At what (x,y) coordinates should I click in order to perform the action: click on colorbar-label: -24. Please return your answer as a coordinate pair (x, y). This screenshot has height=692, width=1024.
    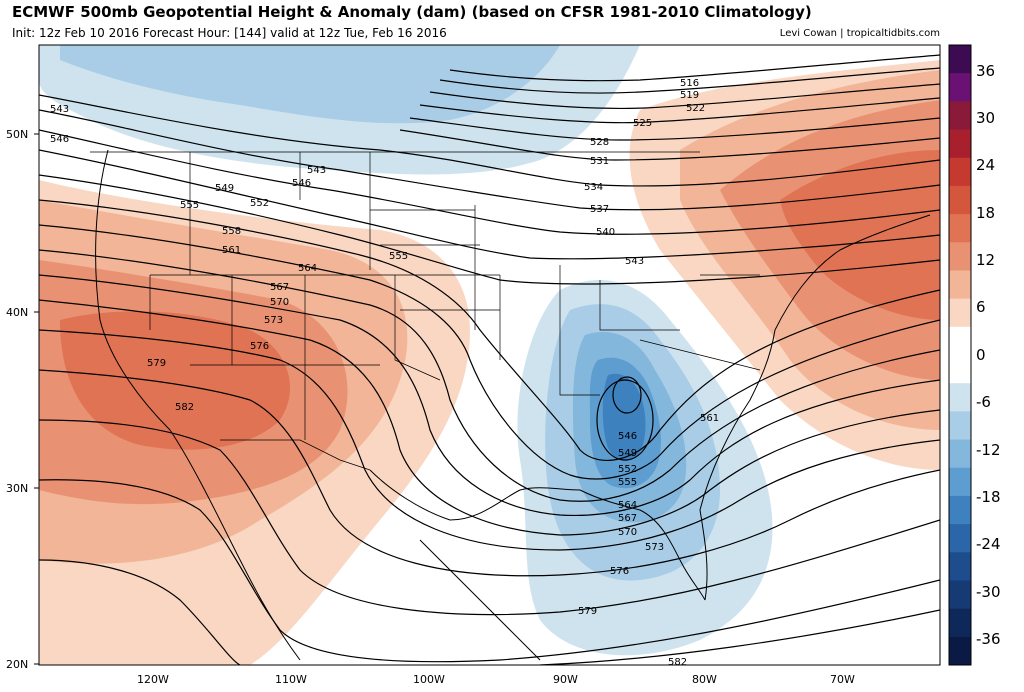
    Looking at the image, I should click on (988, 544).